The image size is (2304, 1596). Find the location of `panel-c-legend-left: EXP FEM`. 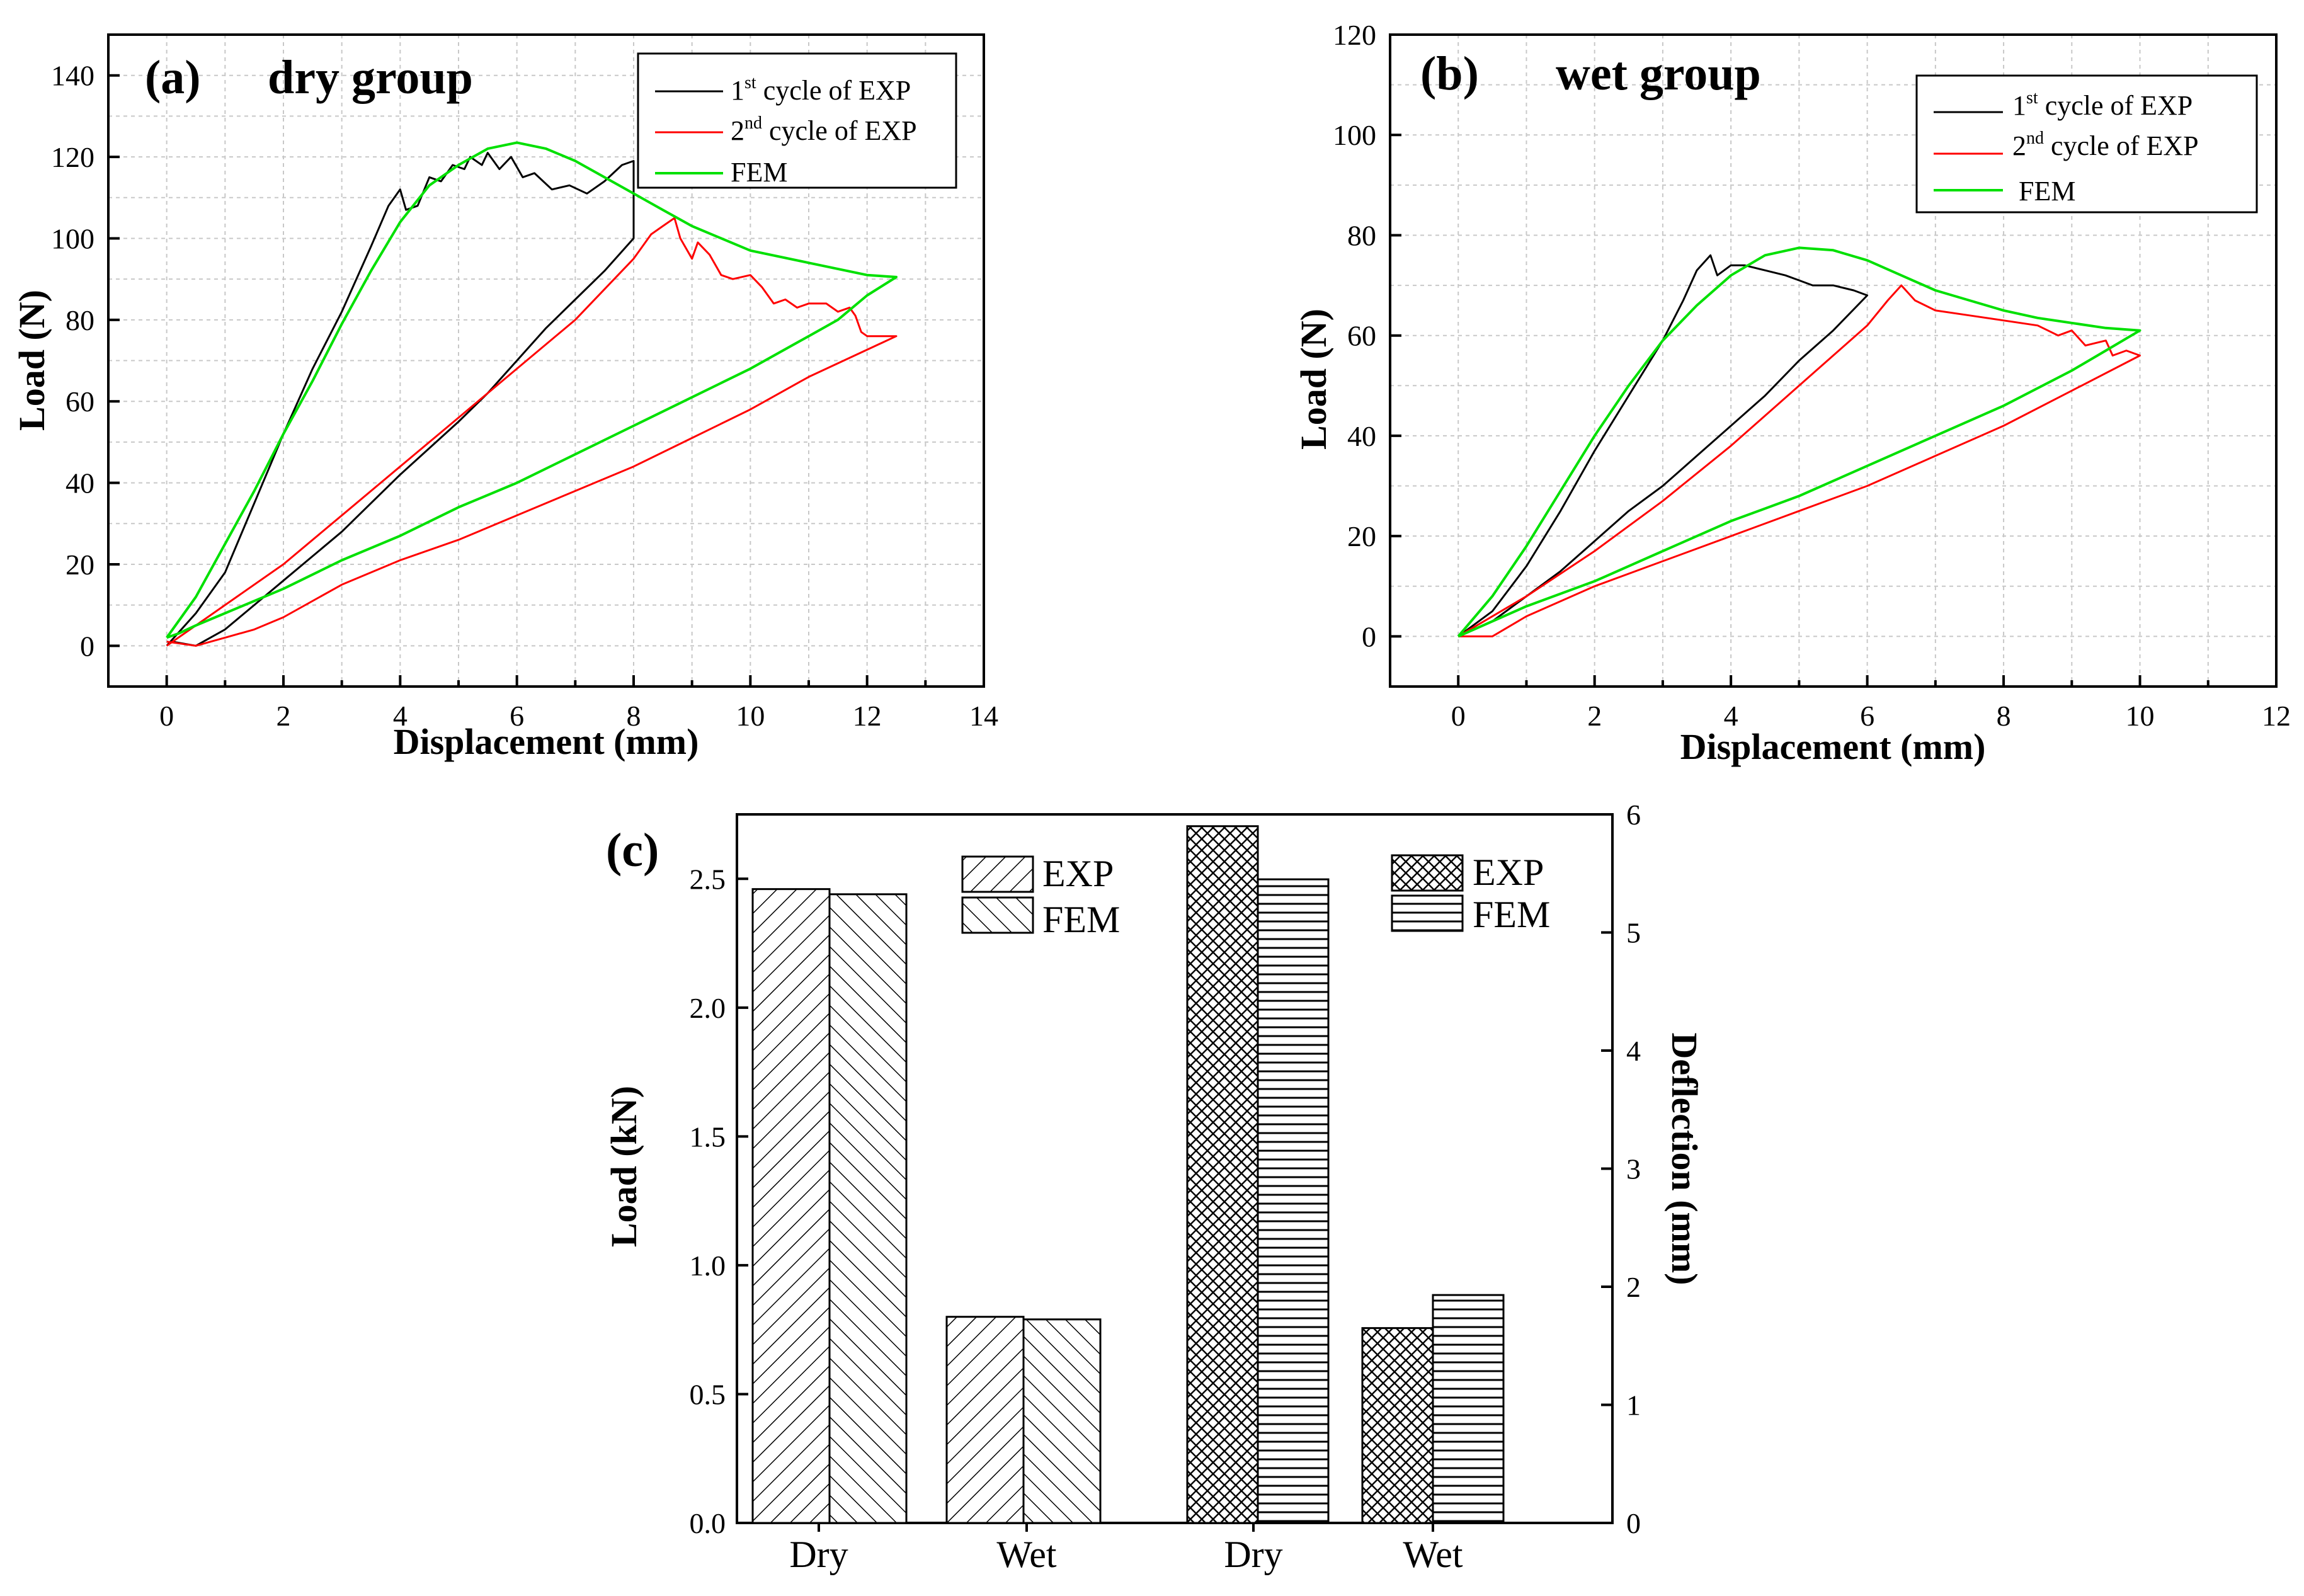

panel-c-legend-left: EXP FEM is located at coordinates (1040, 896).